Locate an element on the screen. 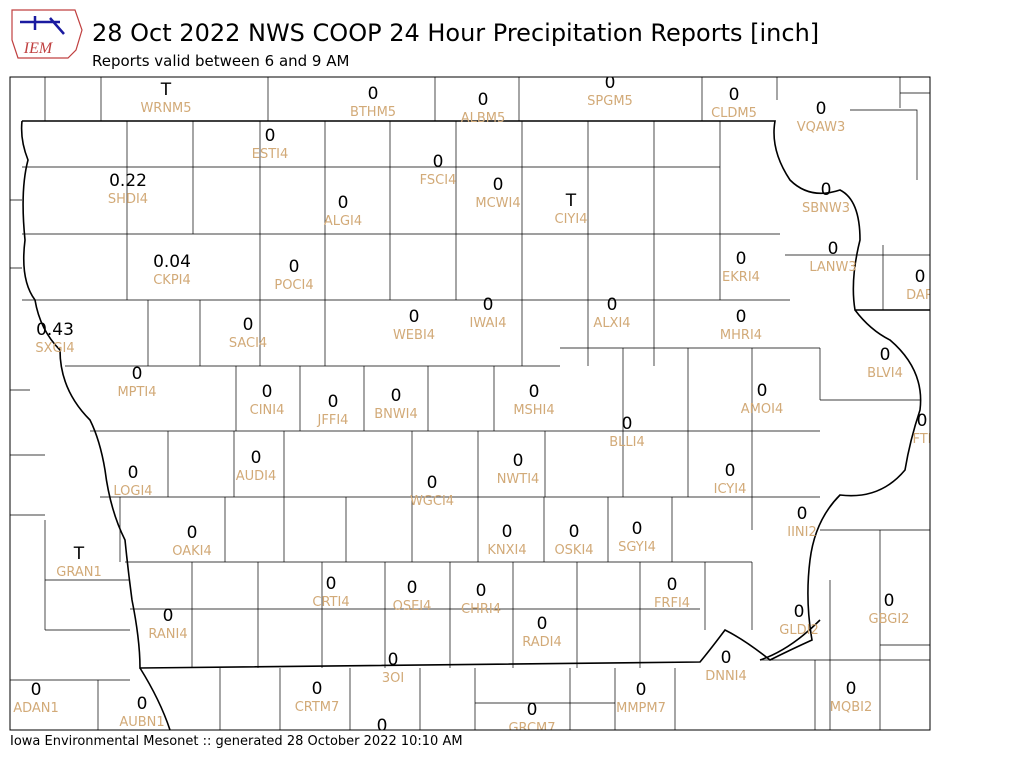 The image size is (1024, 768). station-id: CINI4 is located at coordinates (267, 410).